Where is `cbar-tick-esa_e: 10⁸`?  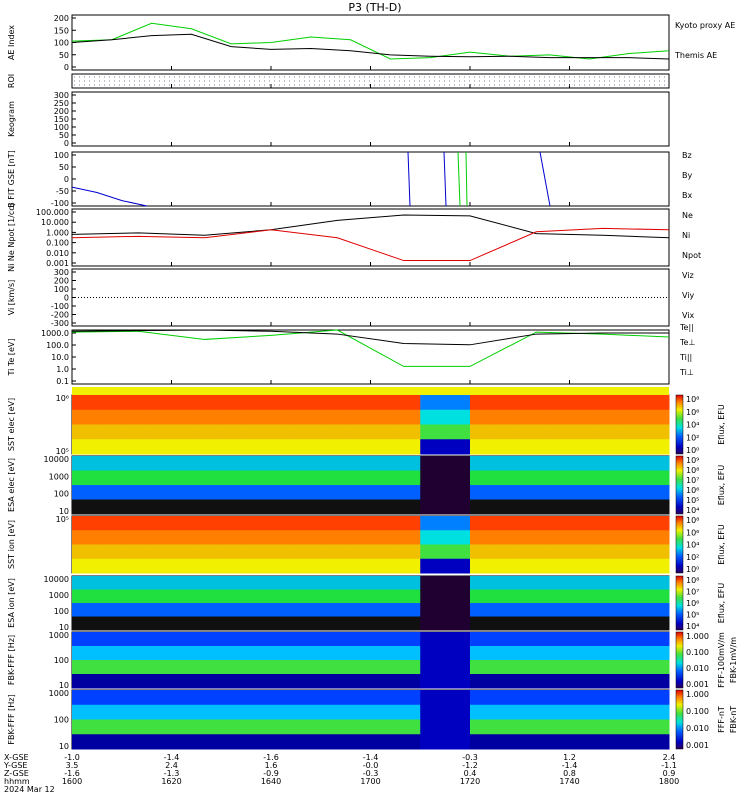
cbar-tick-esa_e: 10⁸ is located at coordinates (692, 470).